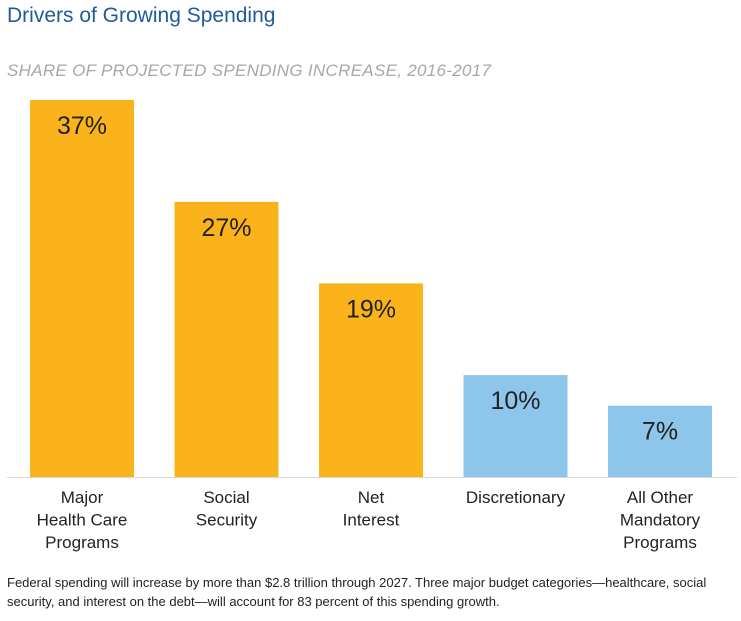 The image size is (741, 621). I want to click on category-label-4: All Other Mandatory Programs, so click(660, 520).